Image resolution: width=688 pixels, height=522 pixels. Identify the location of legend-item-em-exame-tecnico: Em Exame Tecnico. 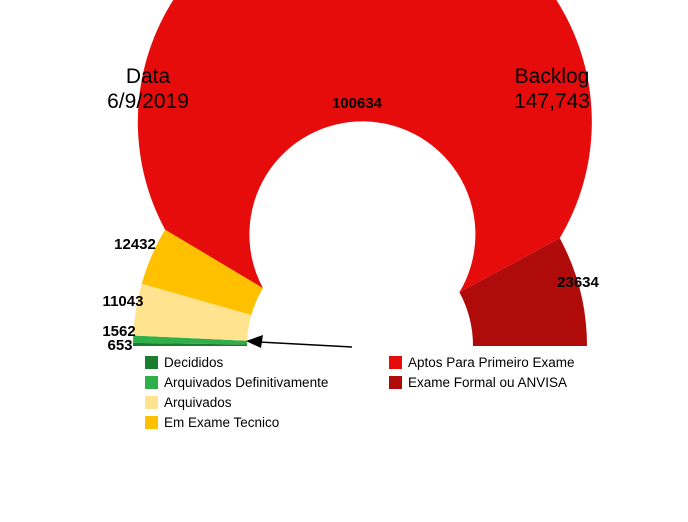
(236, 422).